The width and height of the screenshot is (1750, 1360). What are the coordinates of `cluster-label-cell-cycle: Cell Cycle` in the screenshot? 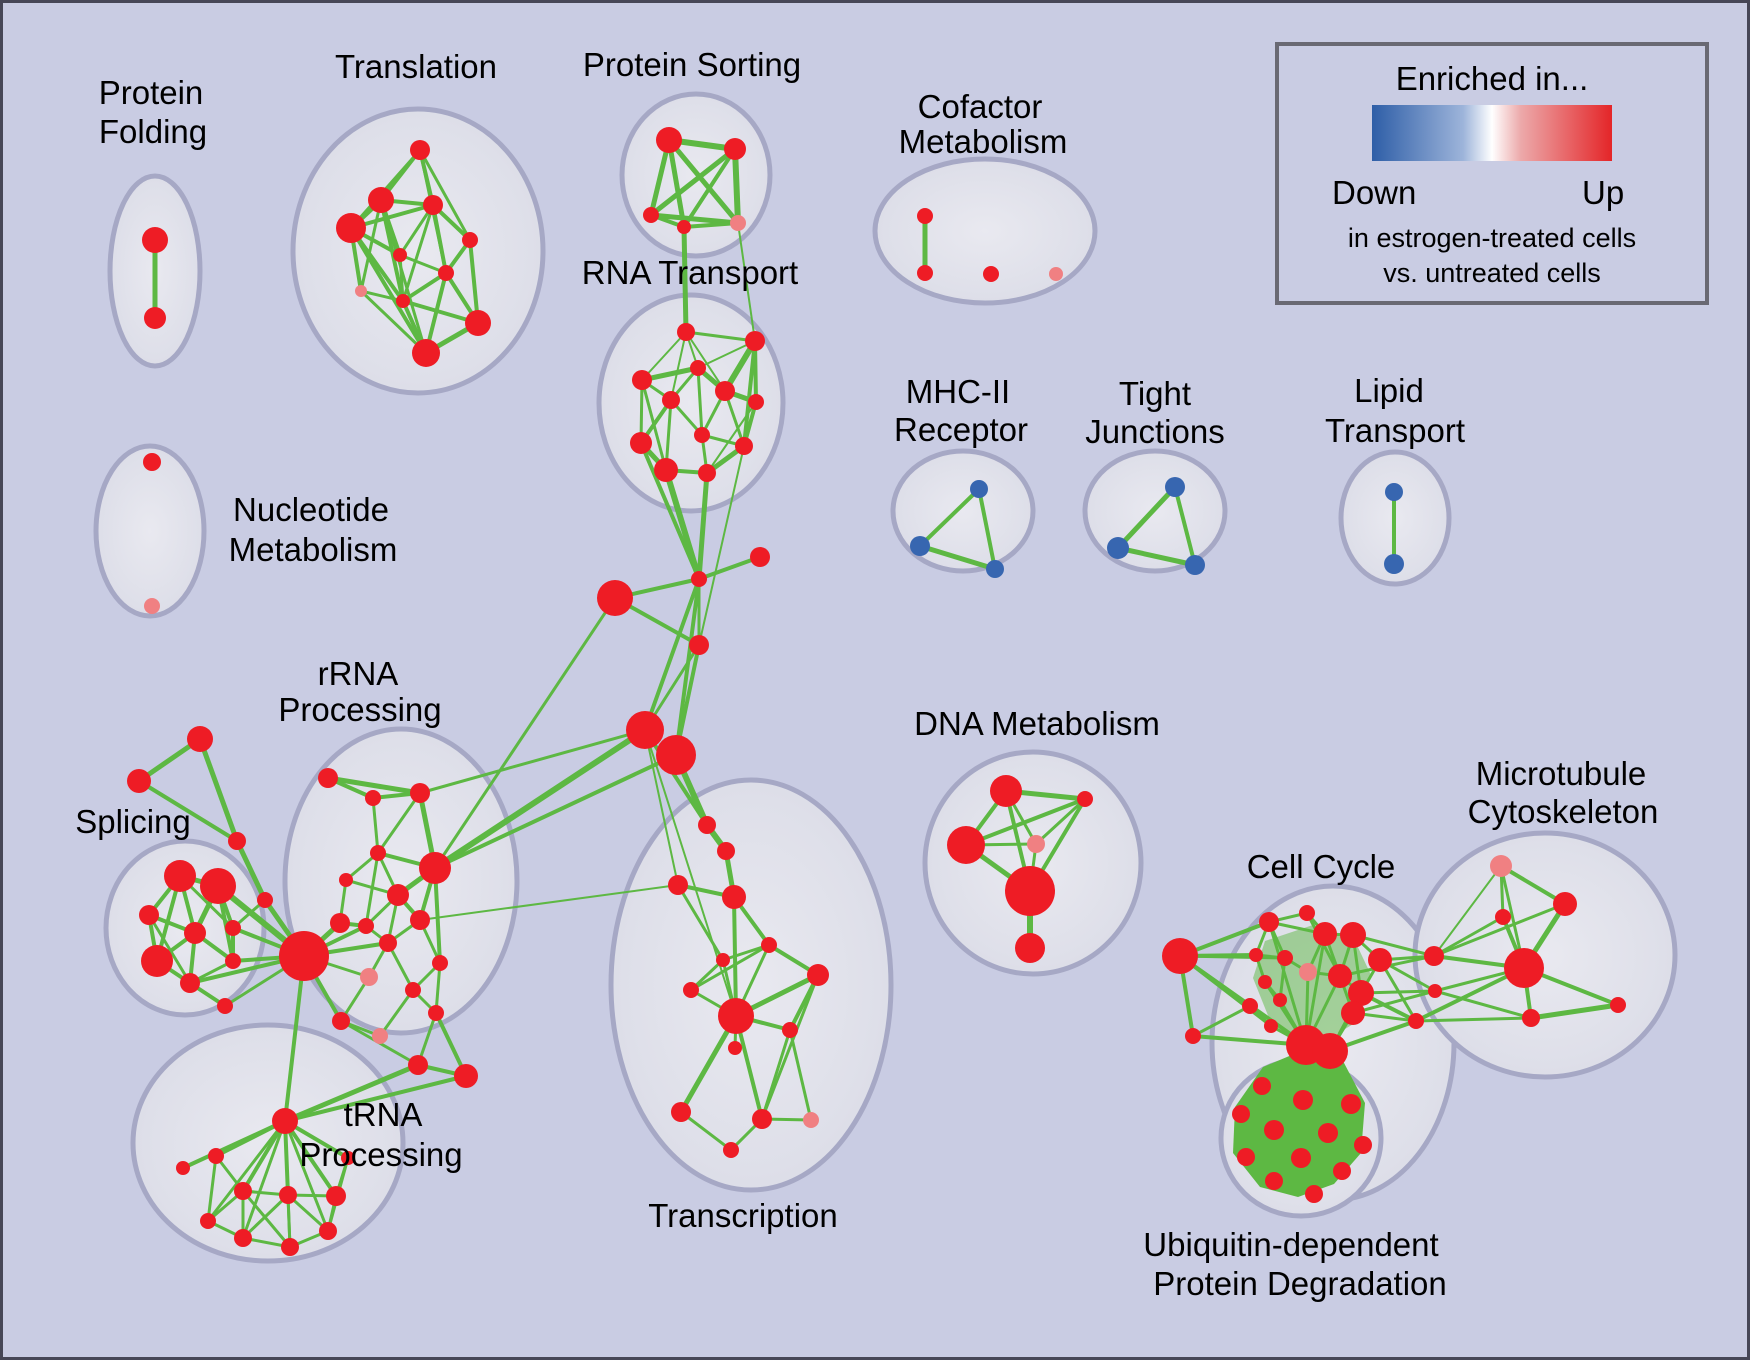 It's located at (1321, 866).